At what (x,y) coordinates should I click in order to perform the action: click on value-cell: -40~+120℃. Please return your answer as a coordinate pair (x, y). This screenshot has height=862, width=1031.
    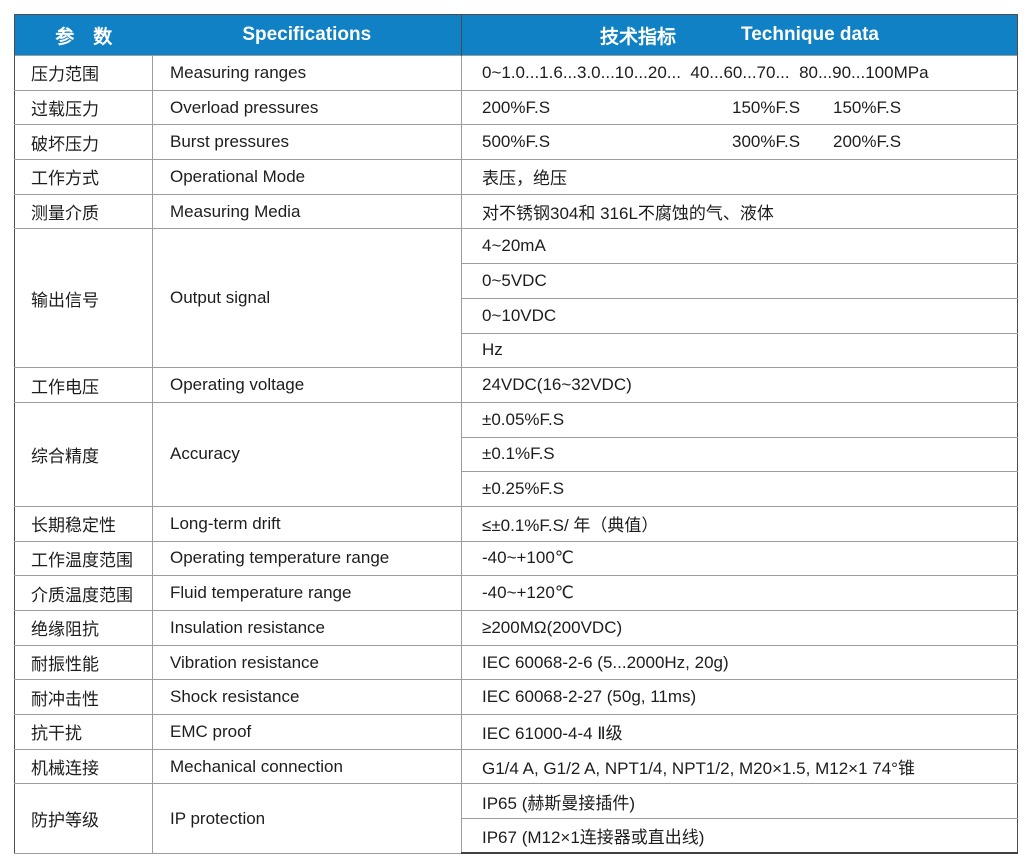
    Looking at the image, I should click on (739, 593).